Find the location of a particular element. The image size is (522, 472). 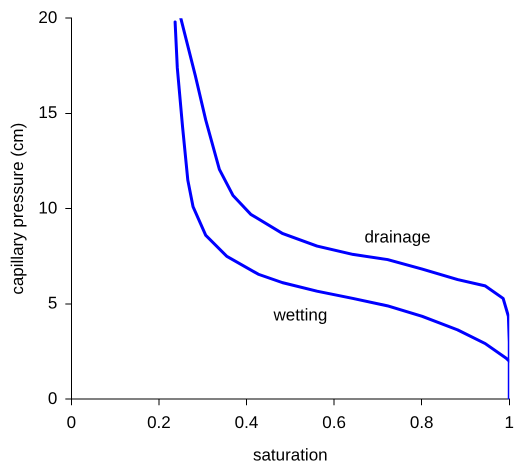

x-tick-label: 0.4 is located at coordinates (246, 422).